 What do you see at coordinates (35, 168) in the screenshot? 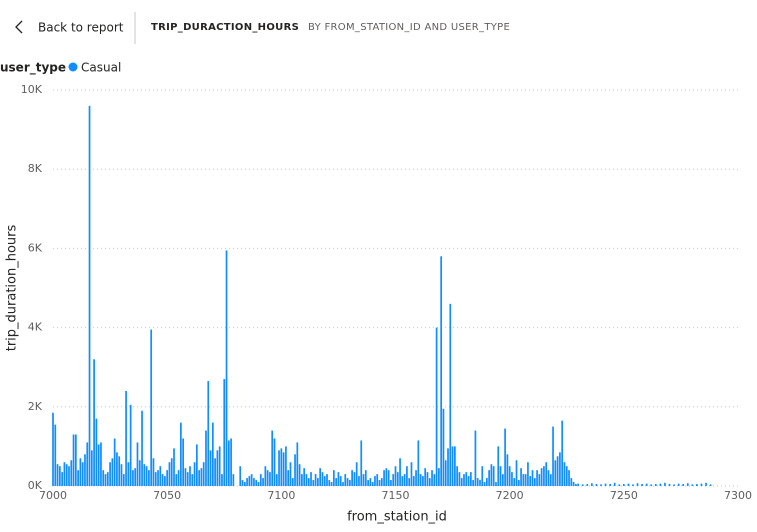
I see `y-tick-label: 8K` at bounding box center [35, 168].